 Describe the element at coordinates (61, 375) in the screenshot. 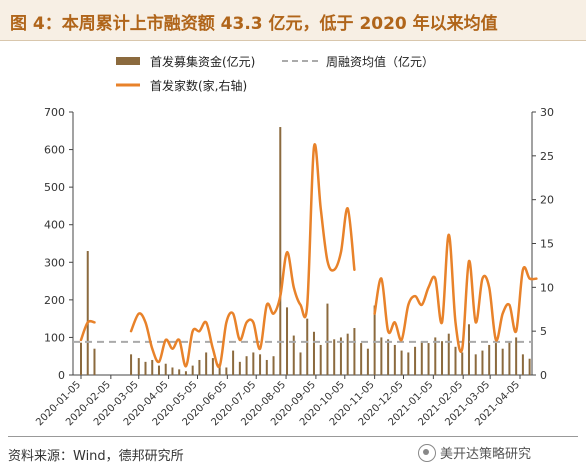

I see `y-left-tick-label: 0` at that location.